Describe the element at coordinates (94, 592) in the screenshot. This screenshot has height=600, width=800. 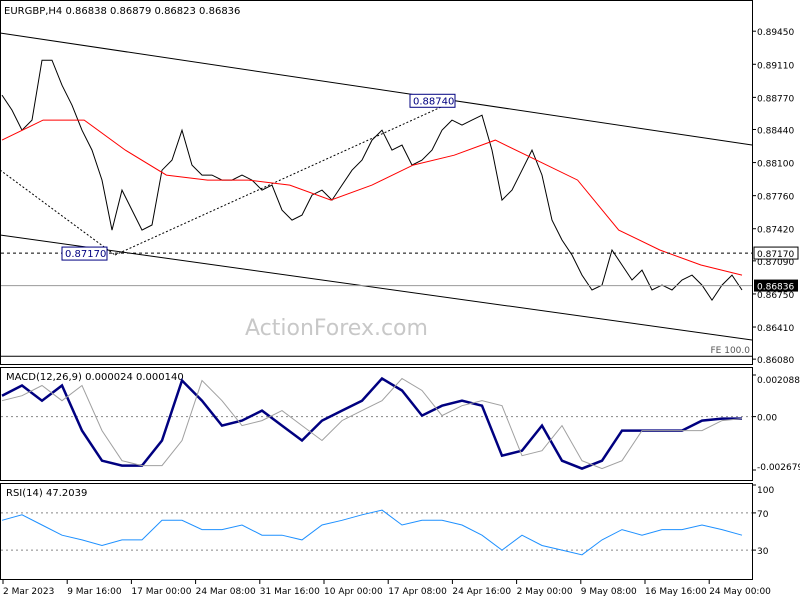
I see `x-tick-label: 9 Mar 16:00` at that location.